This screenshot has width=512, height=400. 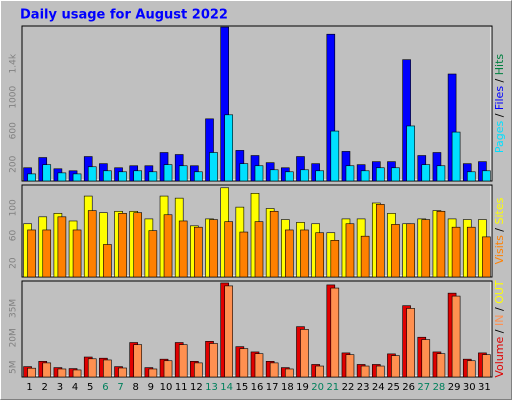 What do you see at coordinates (499, 329) in the screenshot?
I see `legend: Volume / IN / OUT` at bounding box center [499, 329].